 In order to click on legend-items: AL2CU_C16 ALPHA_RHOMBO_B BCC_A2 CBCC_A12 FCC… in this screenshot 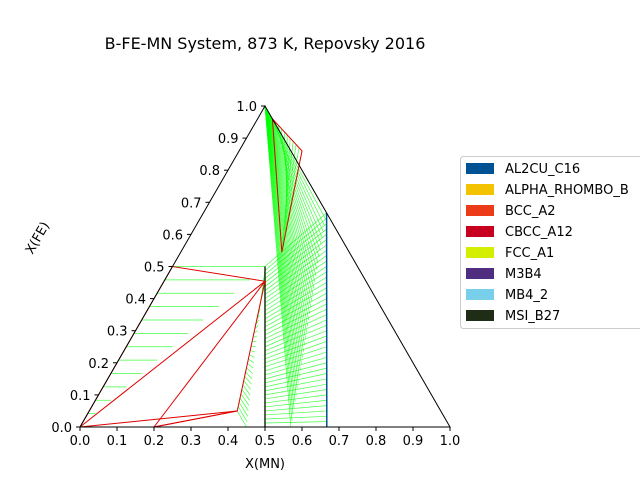, I will do `click(547, 243)`.